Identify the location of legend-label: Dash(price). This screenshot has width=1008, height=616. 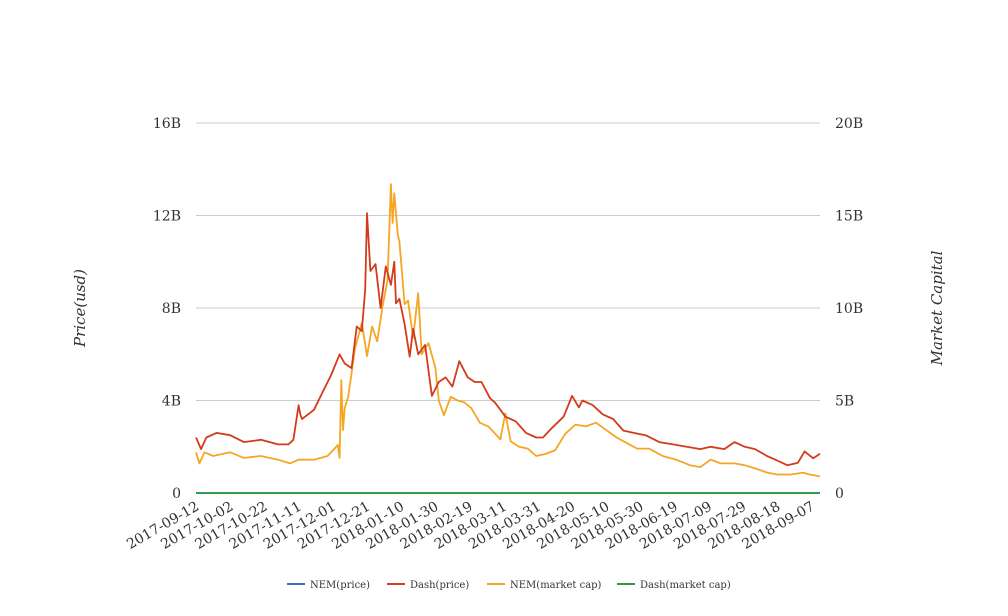
(439, 585).